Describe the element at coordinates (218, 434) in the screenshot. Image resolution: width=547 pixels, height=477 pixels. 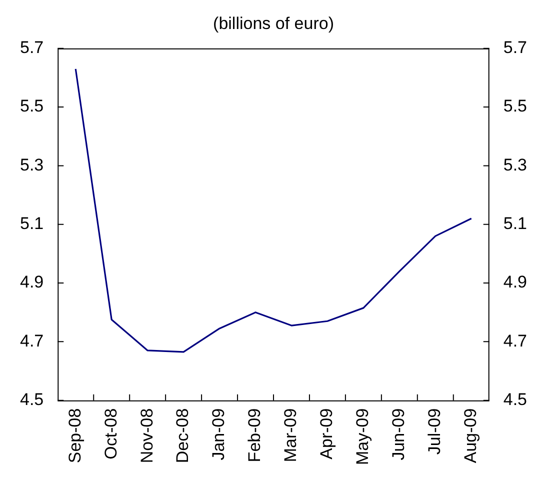
I see `x-tick-label: Jan-09` at that location.